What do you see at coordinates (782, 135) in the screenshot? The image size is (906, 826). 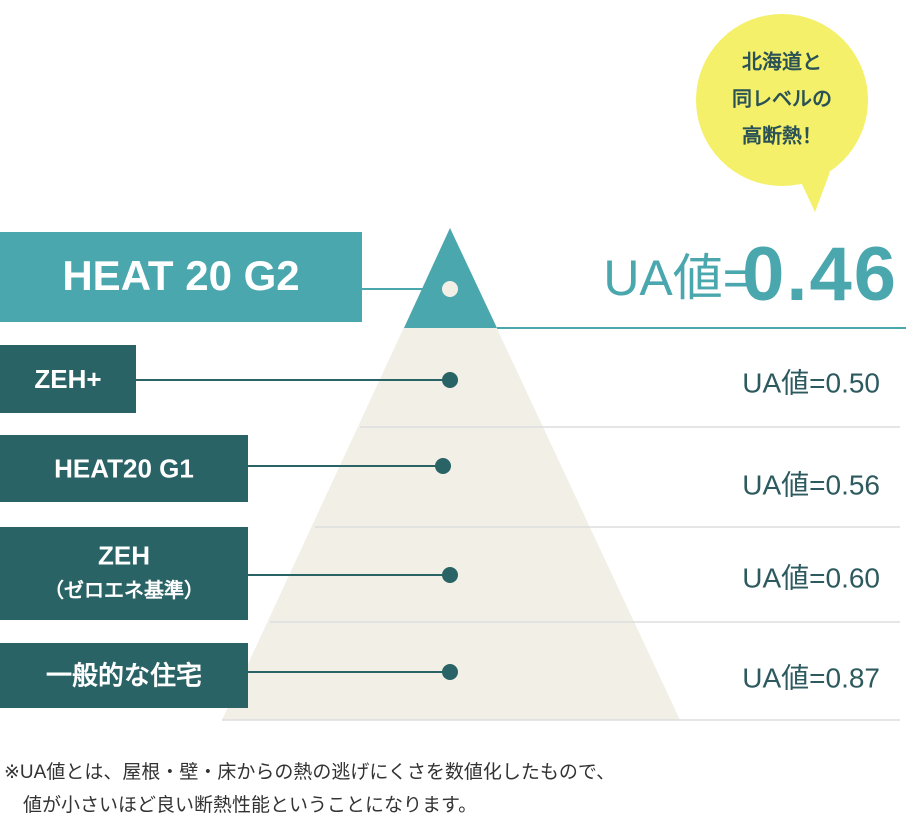 I see `bubble-text: 高断熱！` at bounding box center [782, 135].